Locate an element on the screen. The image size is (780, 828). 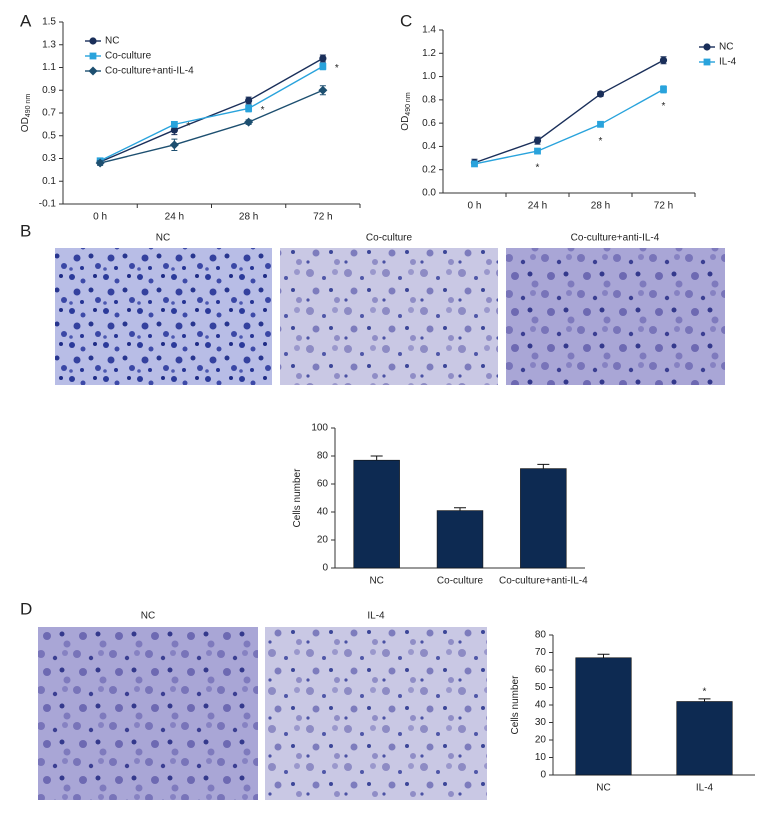
image-caption: Co-culture+anti-IL-4 is located at coordinates (615, 238).